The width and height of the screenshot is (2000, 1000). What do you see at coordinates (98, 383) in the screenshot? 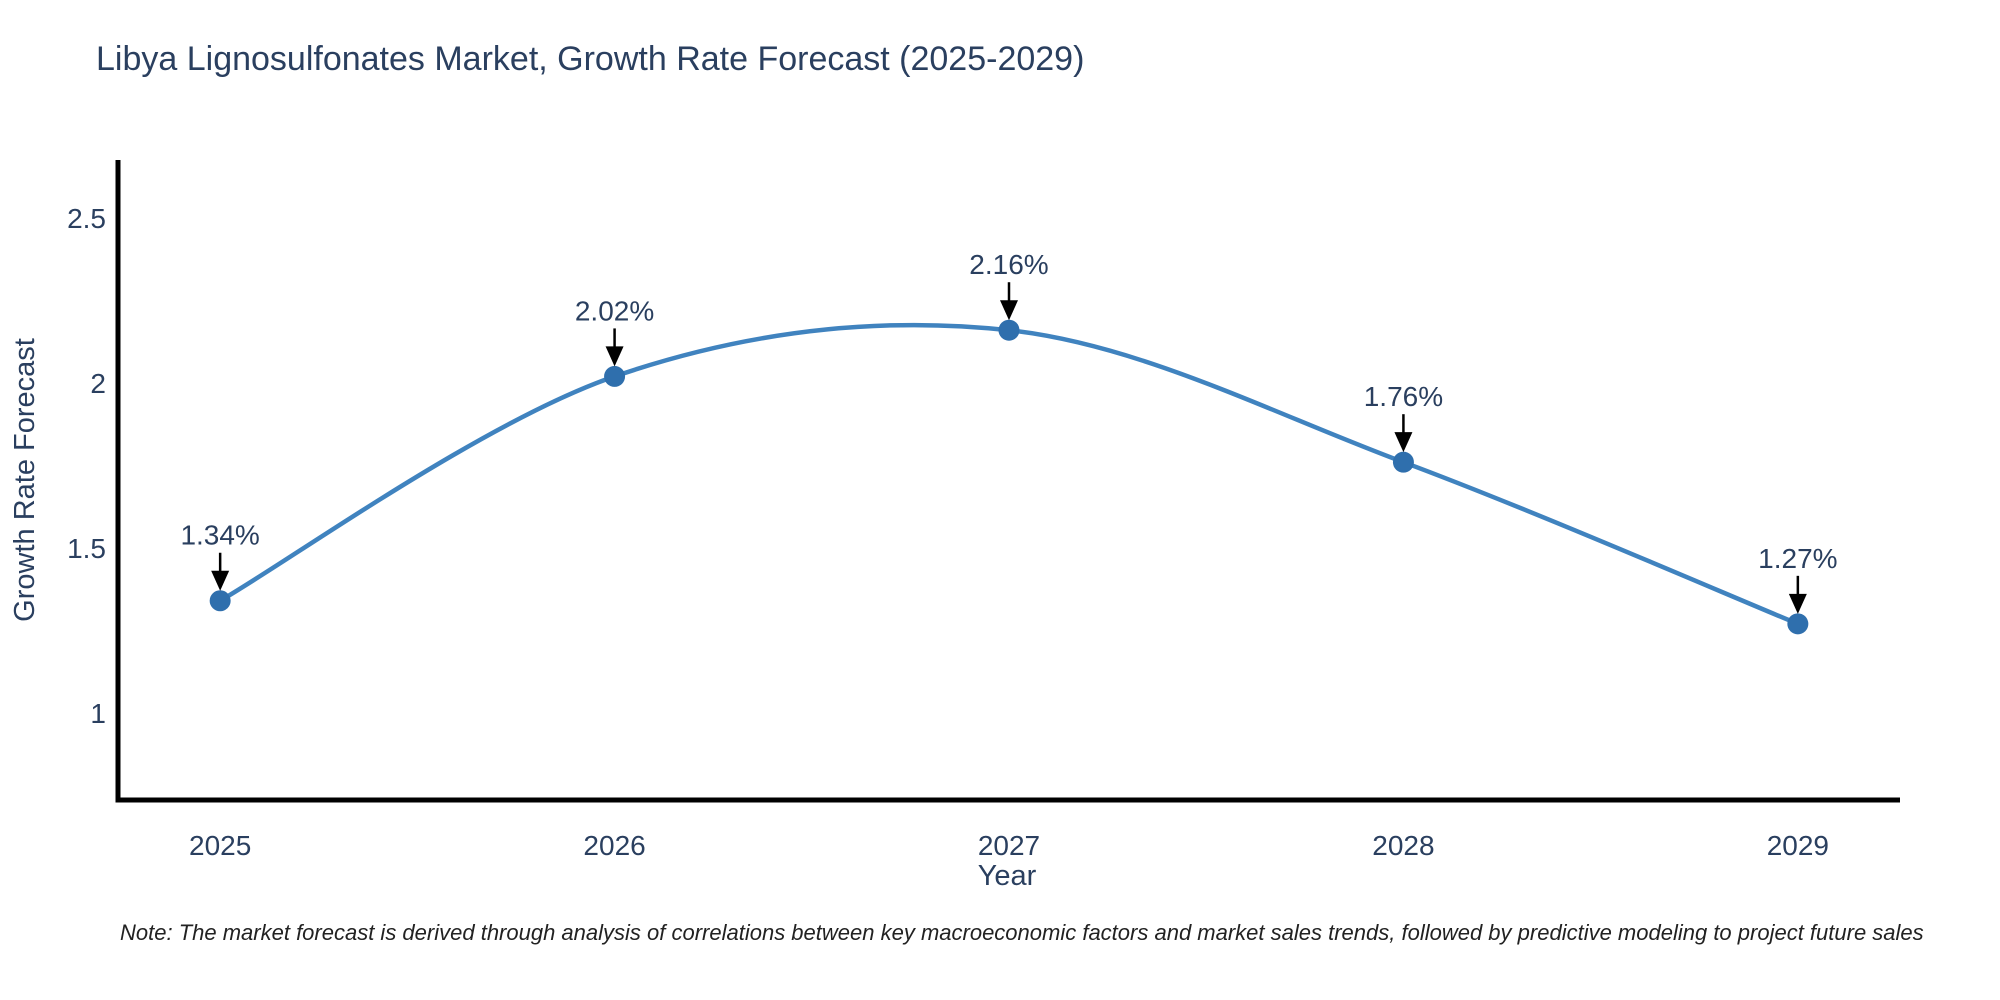
I see `y-tick-label: 2` at bounding box center [98, 383].